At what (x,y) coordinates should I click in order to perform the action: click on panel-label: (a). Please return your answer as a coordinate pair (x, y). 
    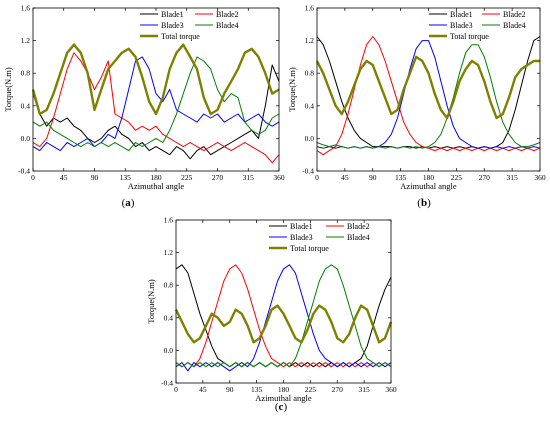
    Looking at the image, I should click on (128, 203).